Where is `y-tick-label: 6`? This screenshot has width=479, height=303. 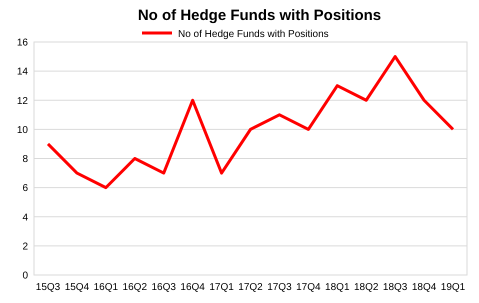
y-tick-label: 6 is located at coordinates (25, 188).